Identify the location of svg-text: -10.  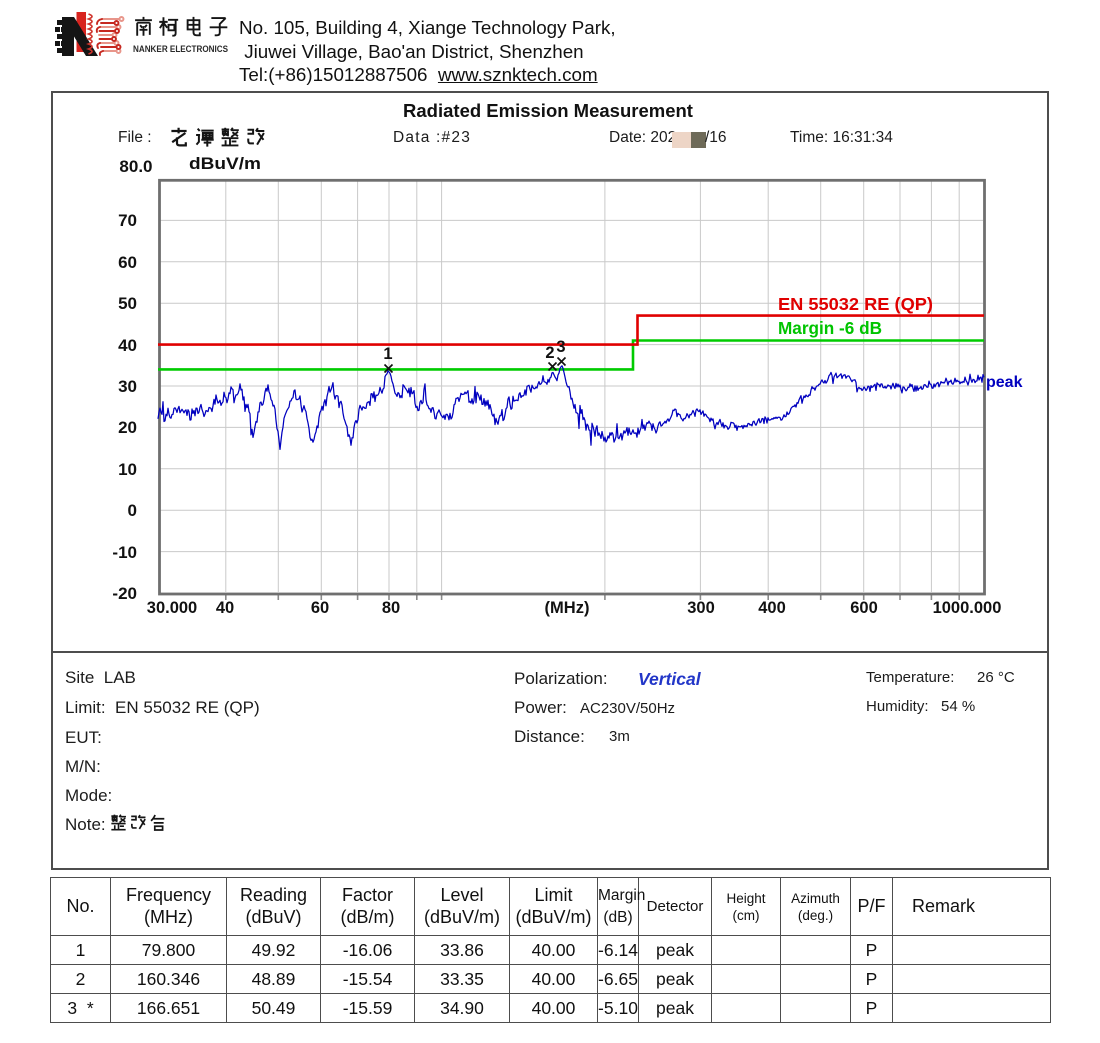
(124, 552).